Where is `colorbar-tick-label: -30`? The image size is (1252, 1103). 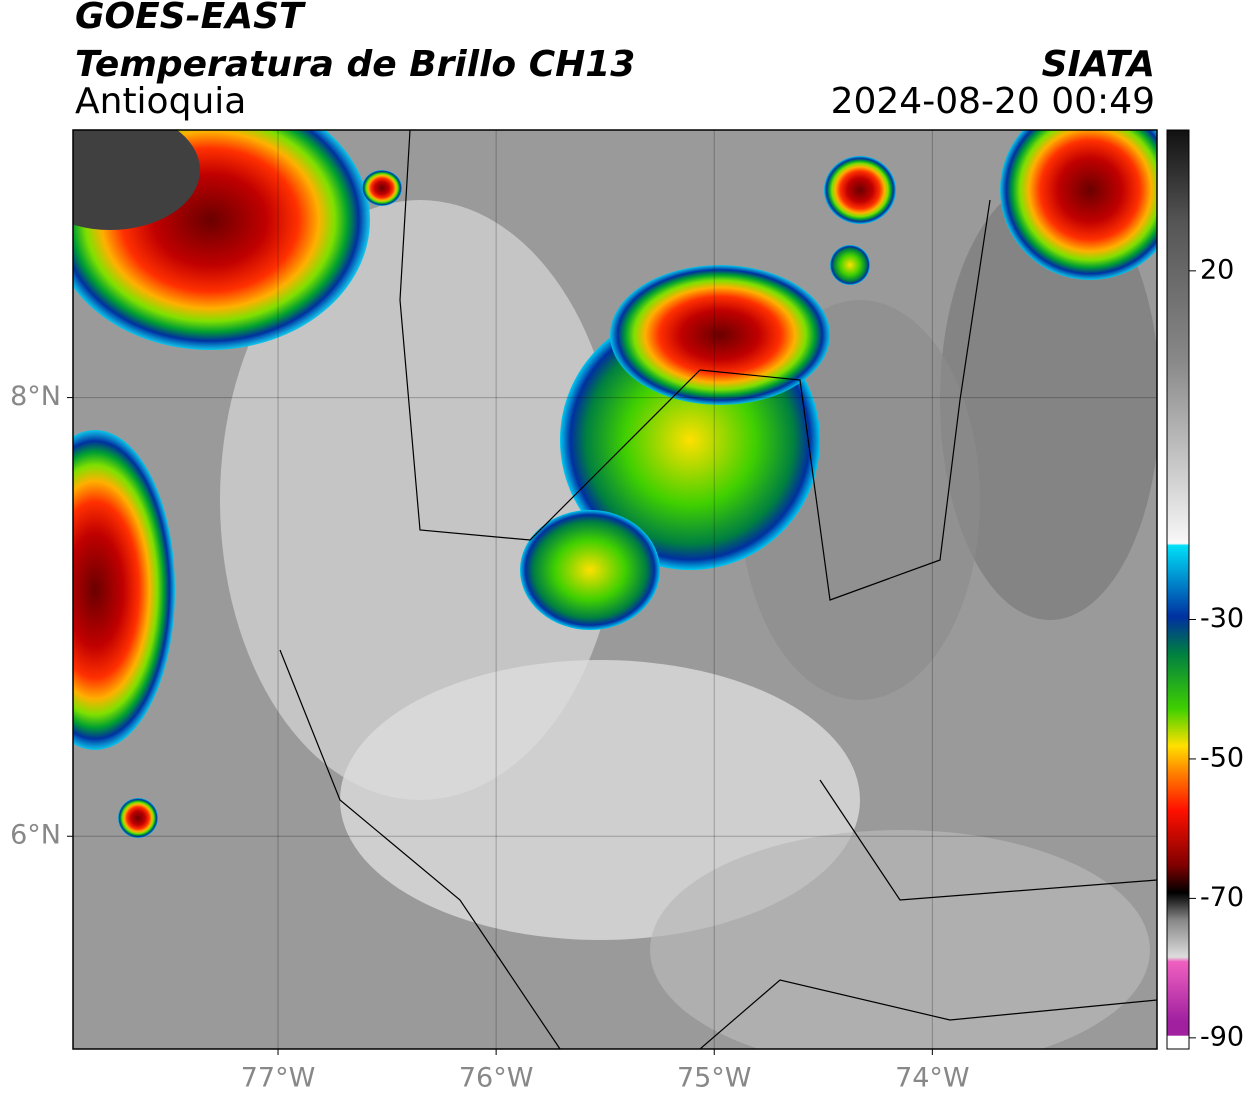 colorbar-tick-label: -30 is located at coordinates (1222, 618).